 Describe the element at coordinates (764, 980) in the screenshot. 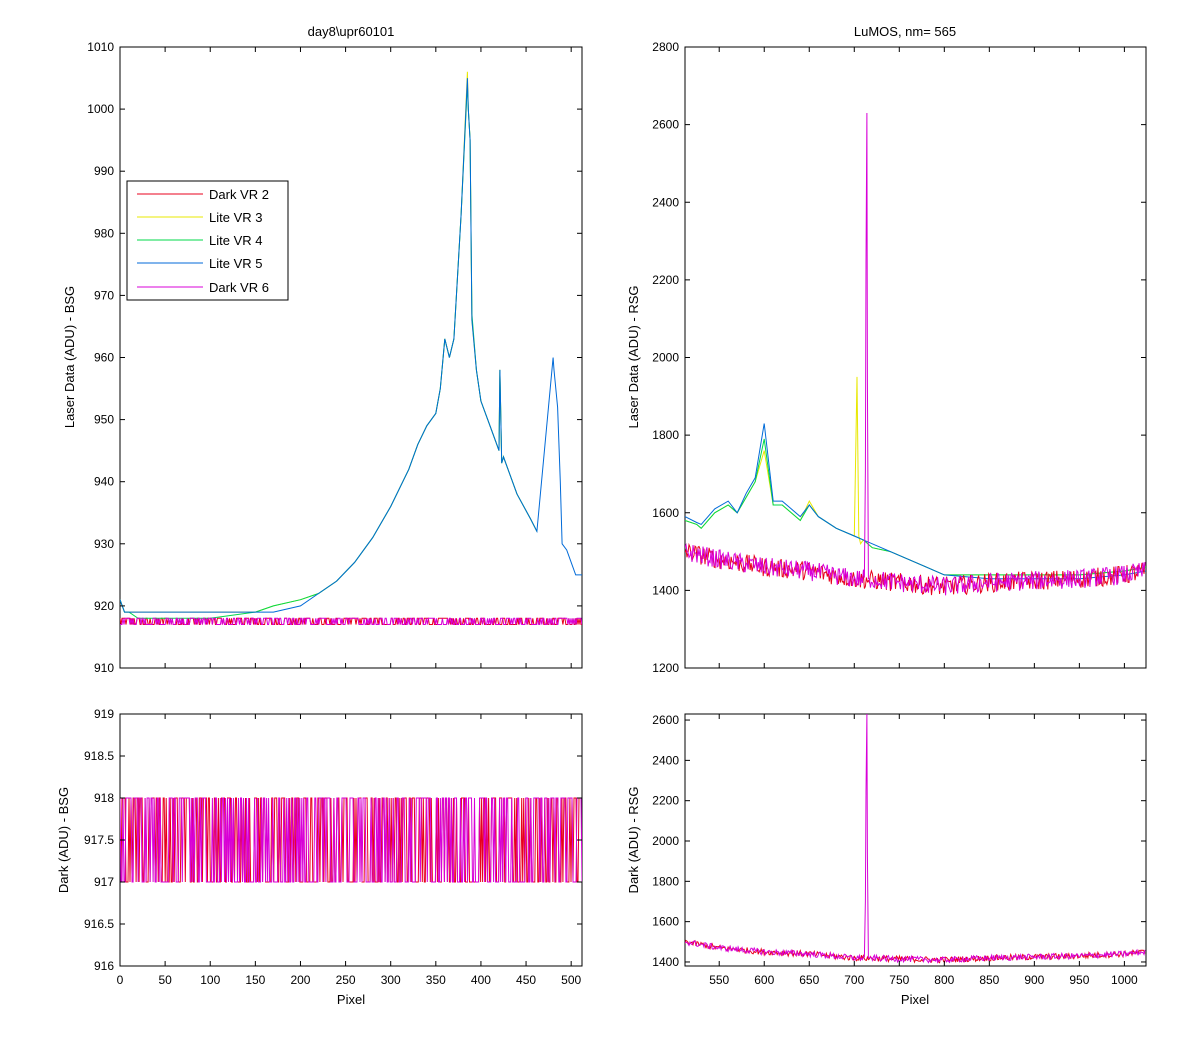

I see `x-tick-label: 600` at that location.